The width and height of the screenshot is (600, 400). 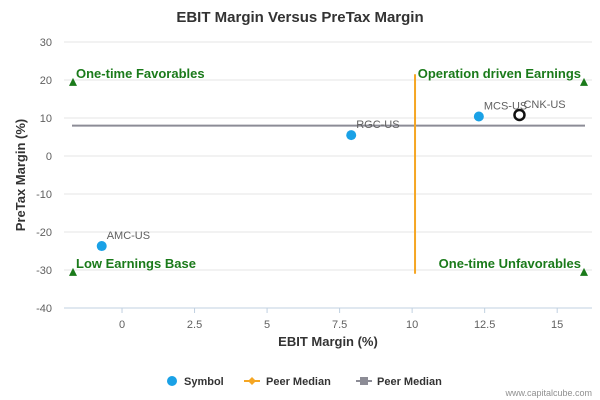 I want to click on x-tick-label: 5, so click(x=267, y=325).